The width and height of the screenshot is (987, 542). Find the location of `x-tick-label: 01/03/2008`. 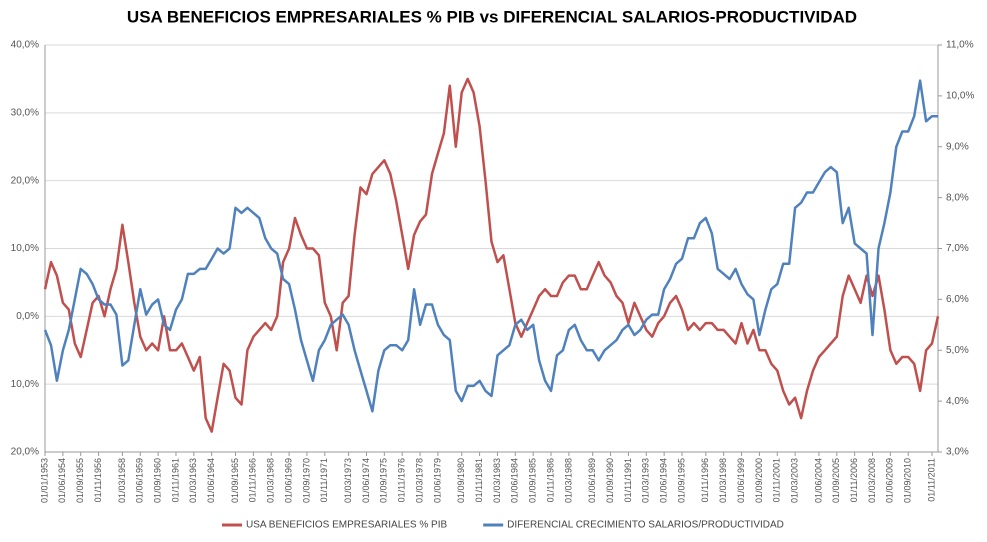

x-tick-label: 01/03/2008 is located at coordinates (872, 480).